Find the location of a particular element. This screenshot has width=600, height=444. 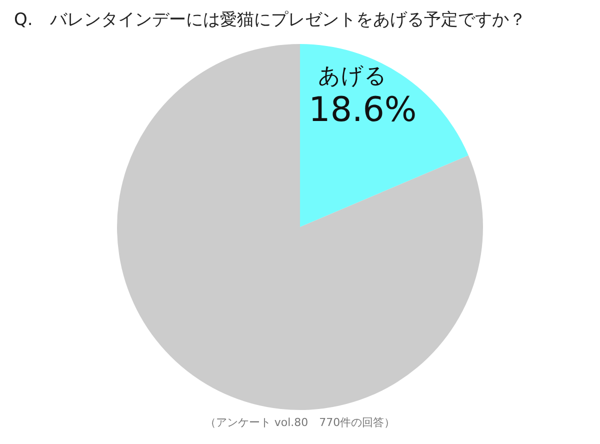

text: （アンケート vol.80 770件の回答） is located at coordinates (300, 422).